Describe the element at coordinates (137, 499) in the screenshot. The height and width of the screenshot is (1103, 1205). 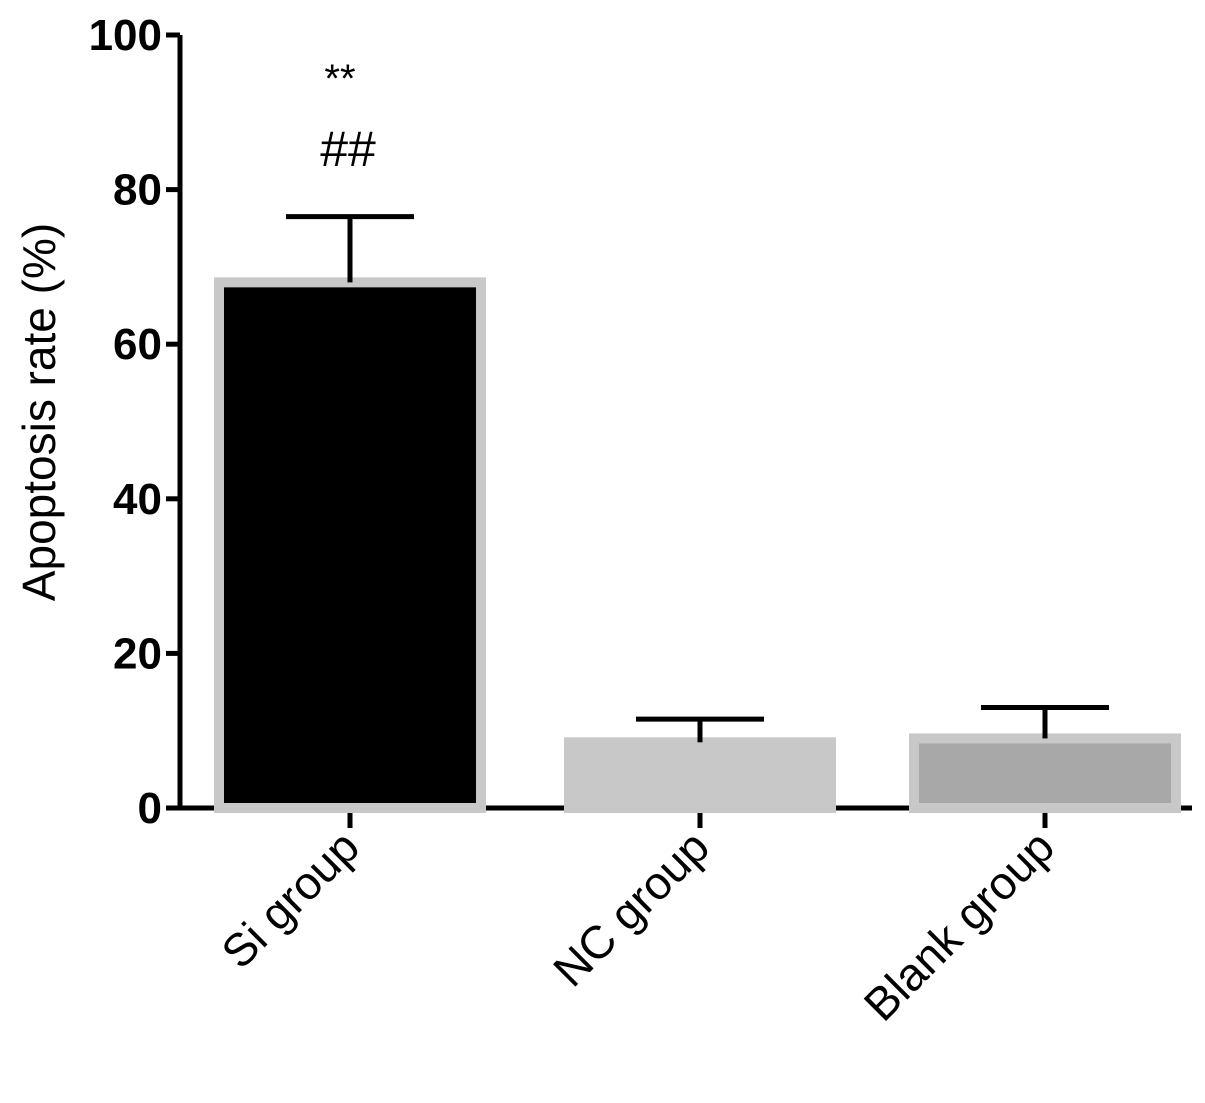
I see `y-tick-label: 40` at that location.